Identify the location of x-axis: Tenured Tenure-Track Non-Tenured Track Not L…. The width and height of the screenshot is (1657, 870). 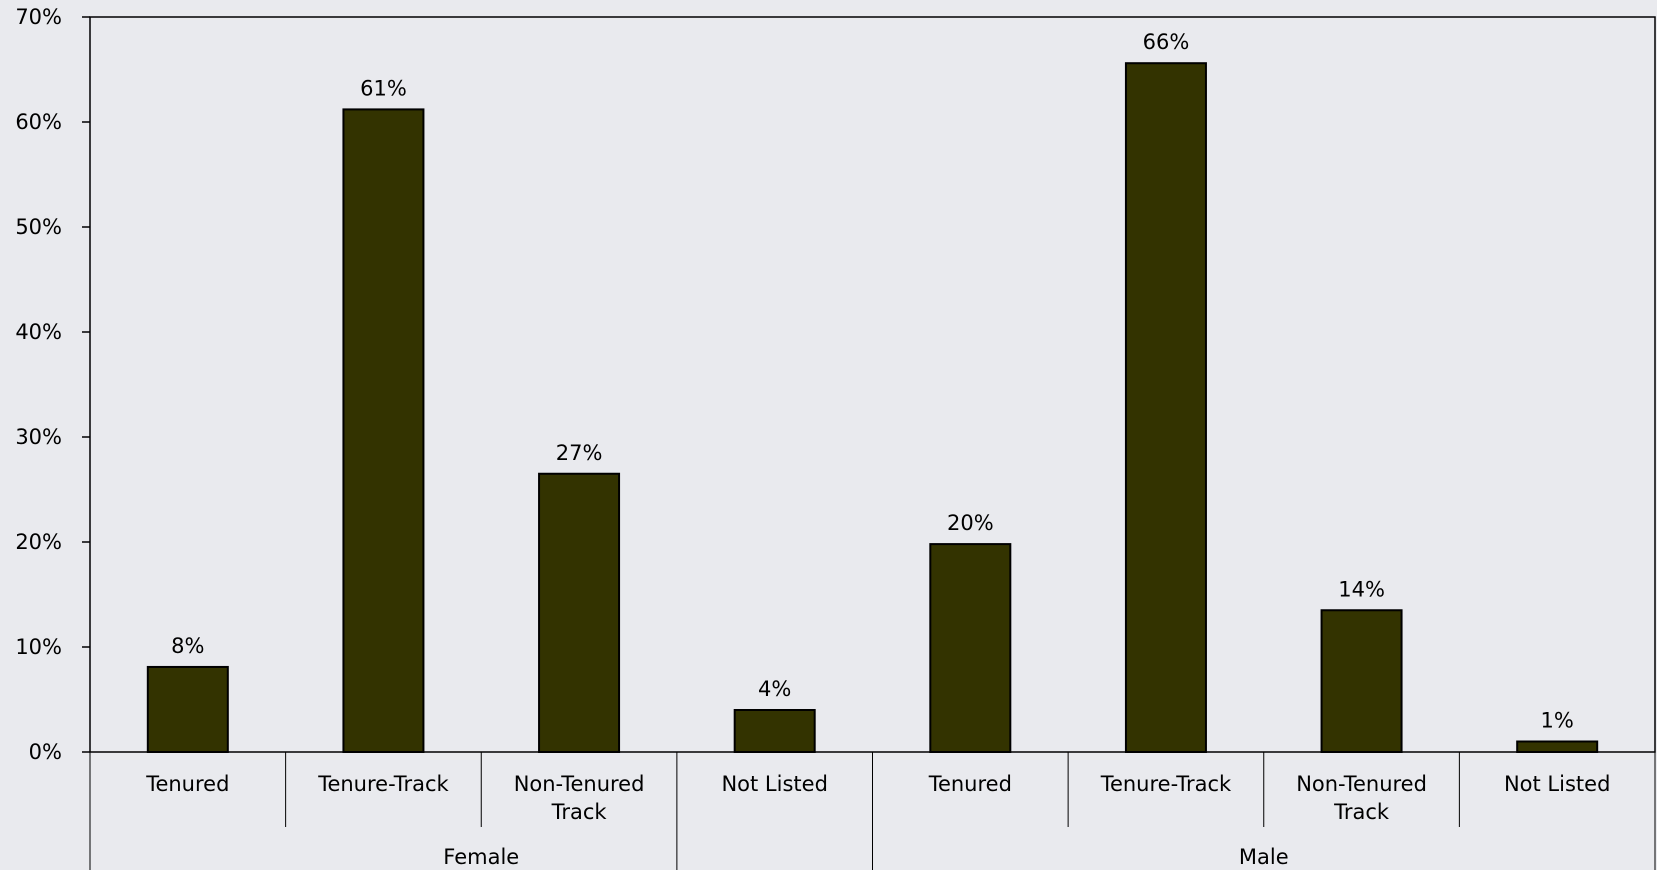
(872, 811).